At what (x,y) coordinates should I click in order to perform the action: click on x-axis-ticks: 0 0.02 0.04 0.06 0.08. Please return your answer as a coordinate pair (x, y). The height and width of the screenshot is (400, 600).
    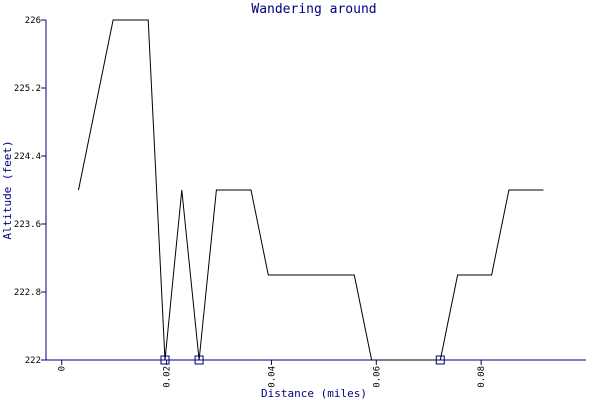
    Looking at the image, I should click on (272, 374).